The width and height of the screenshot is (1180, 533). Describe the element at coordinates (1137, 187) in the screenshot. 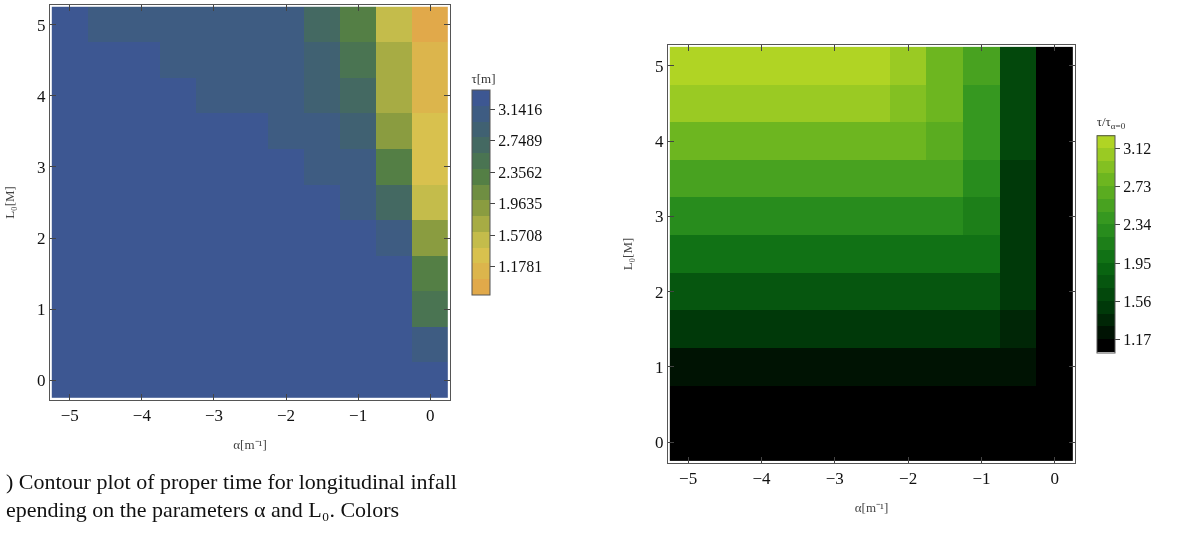

I see `color-bar-label: 2.73` at that location.